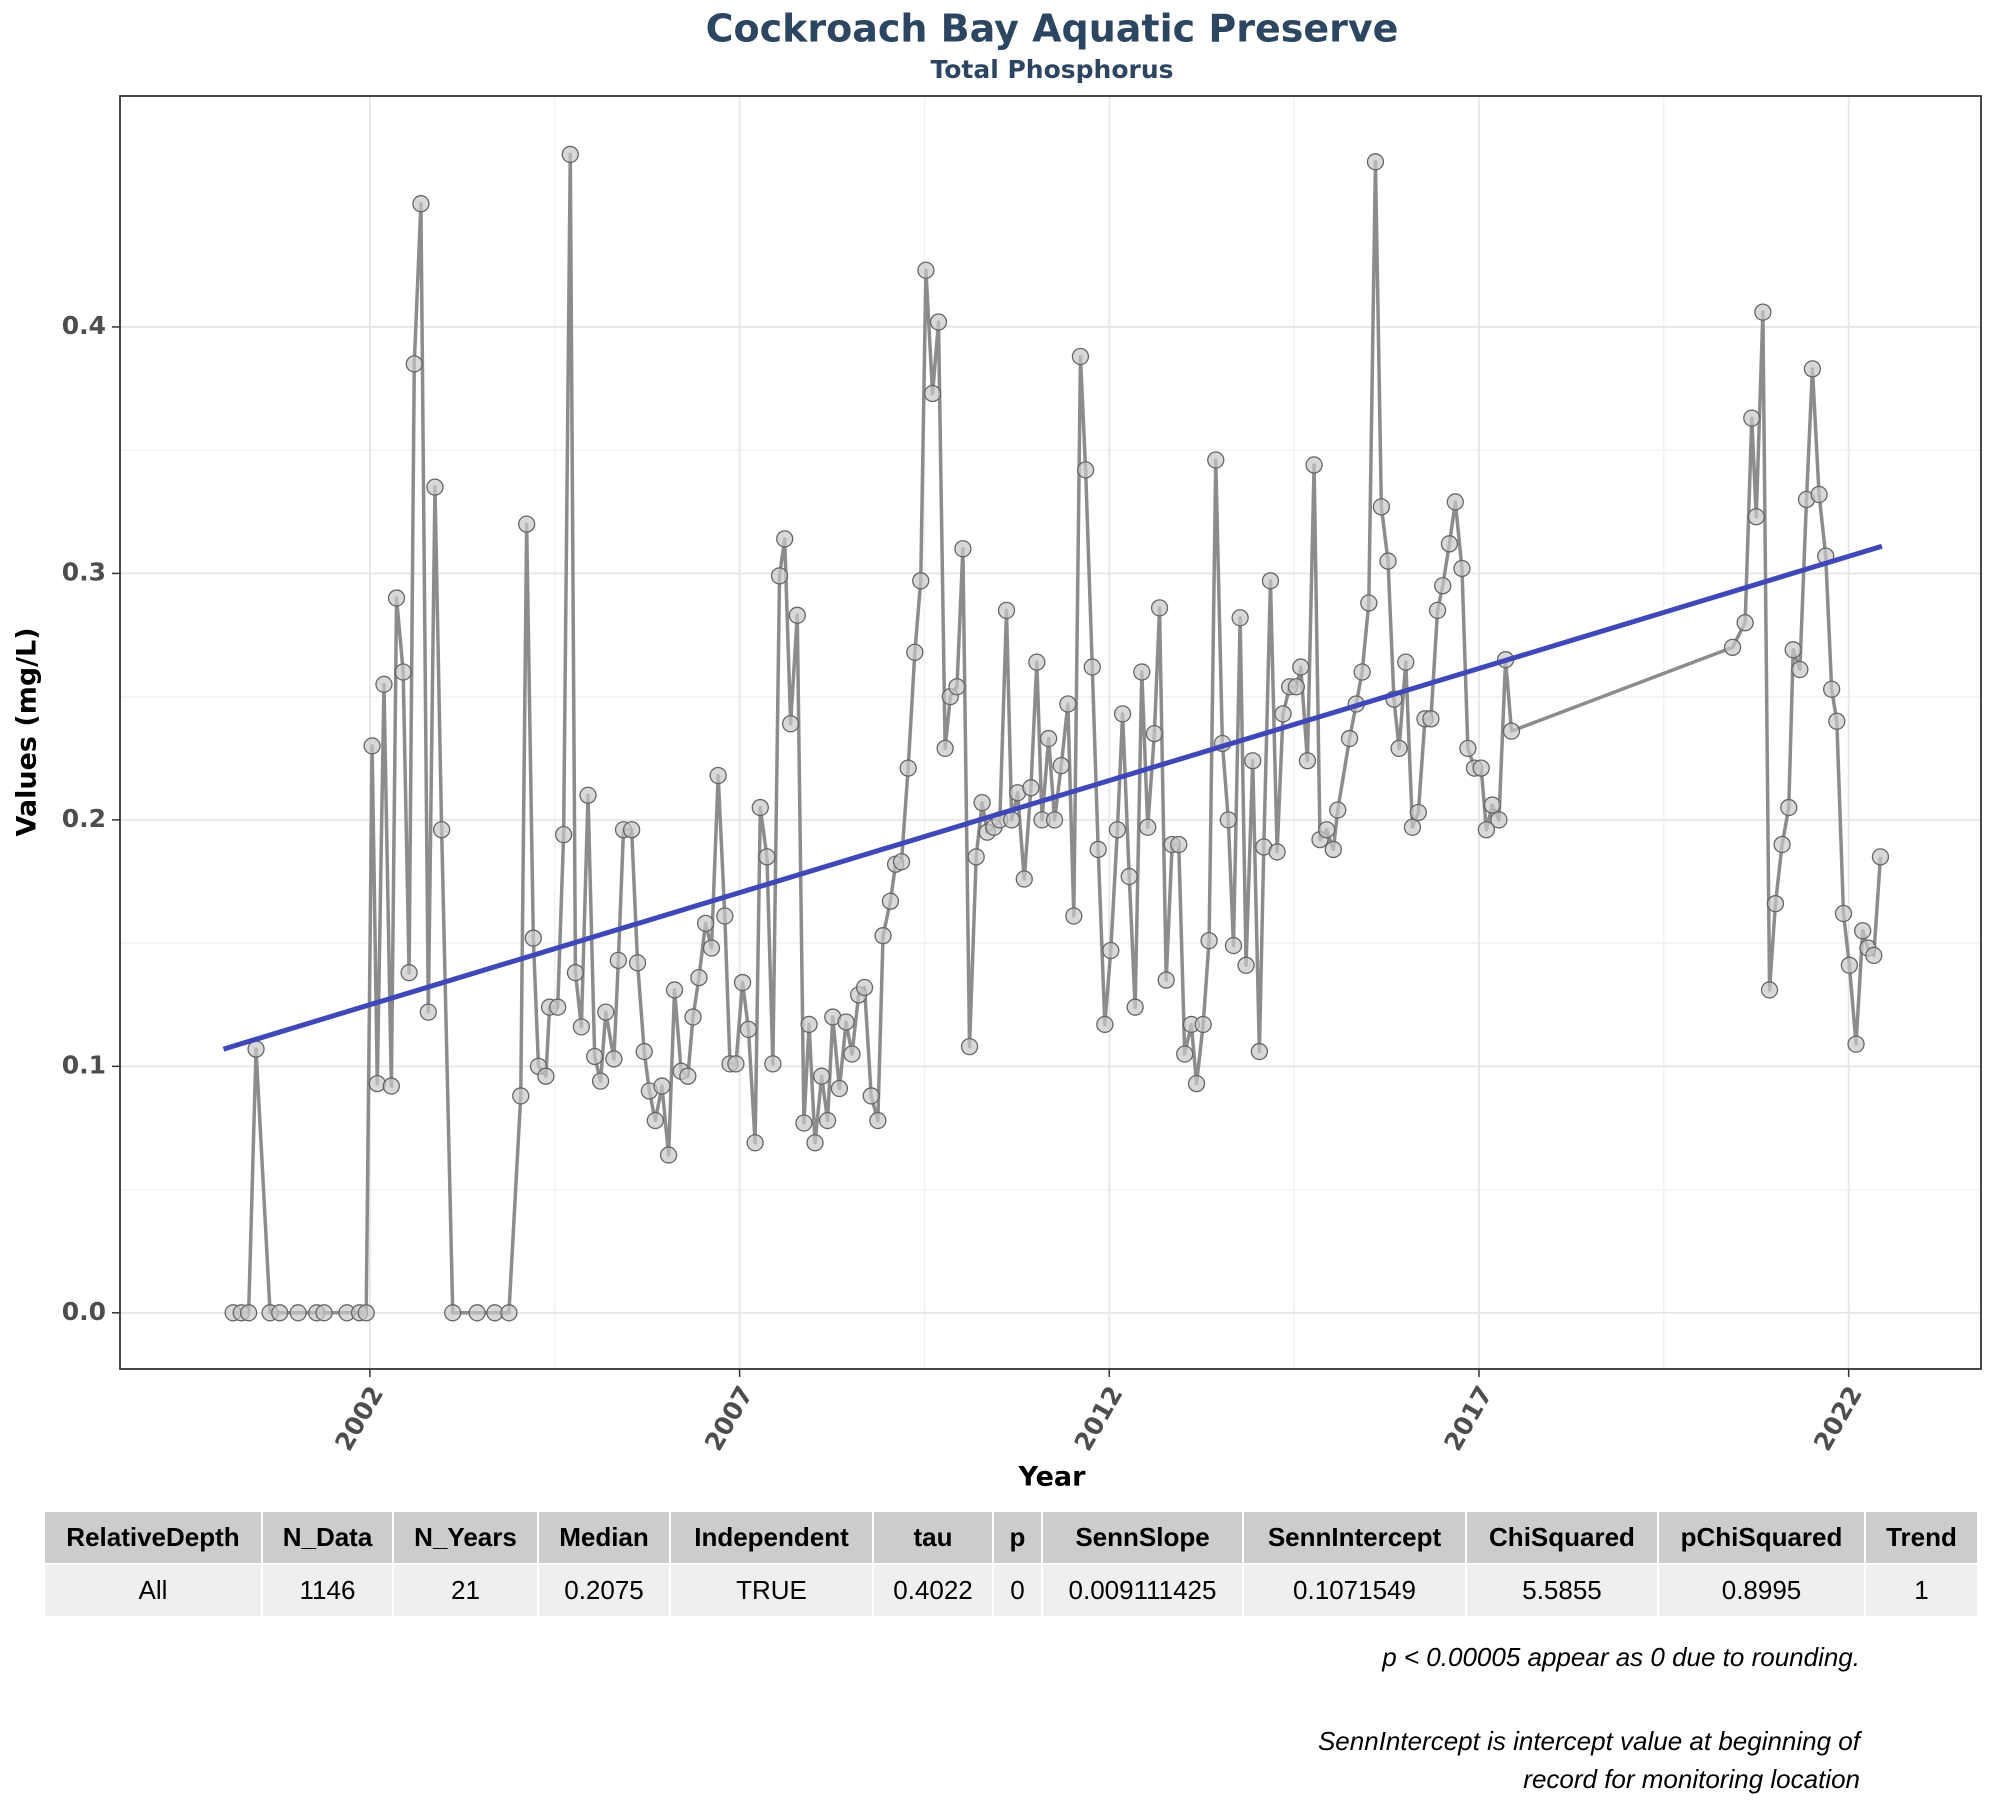 This screenshot has width=2000, height=1800. What do you see at coordinates (729, 1418) in the screenshot?
I see `x-tick-label: 2007` at bounding box center [729, 1418].